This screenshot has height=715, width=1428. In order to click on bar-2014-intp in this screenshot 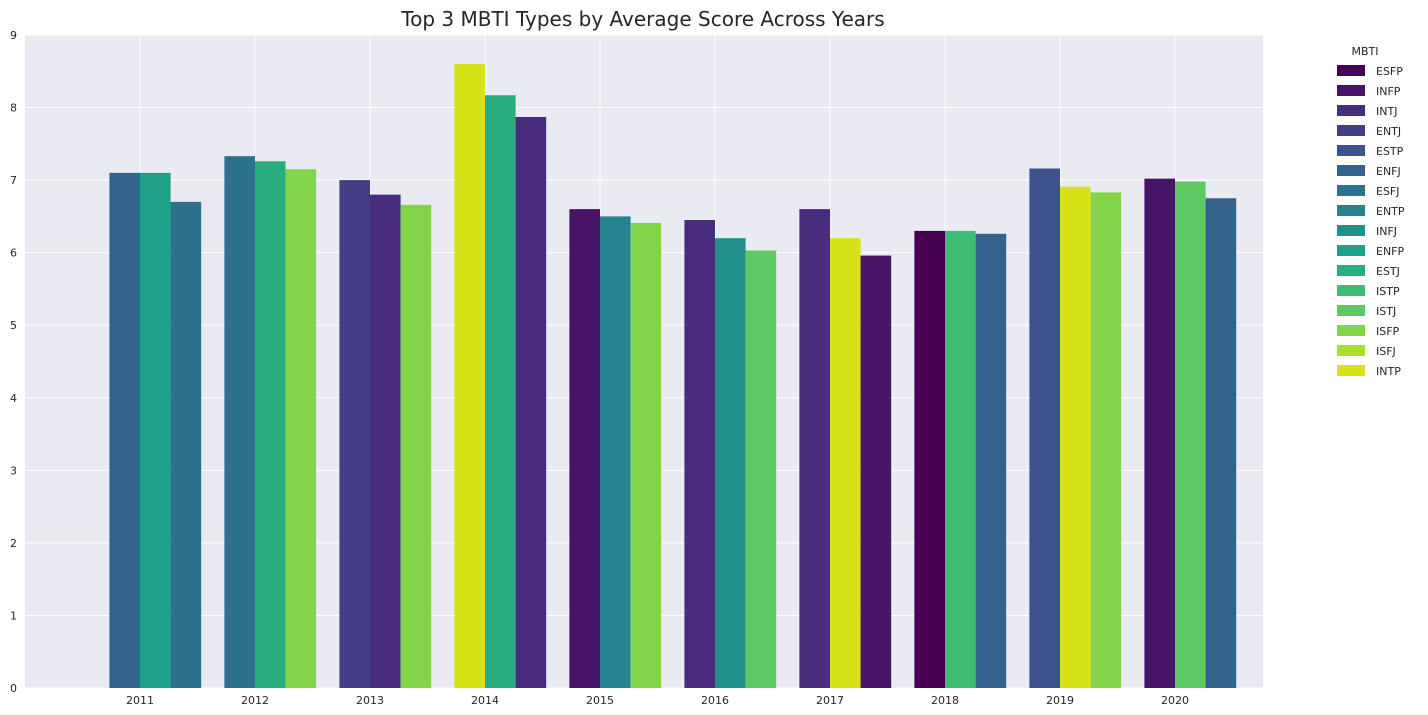, I will do `click(469, 376)`.